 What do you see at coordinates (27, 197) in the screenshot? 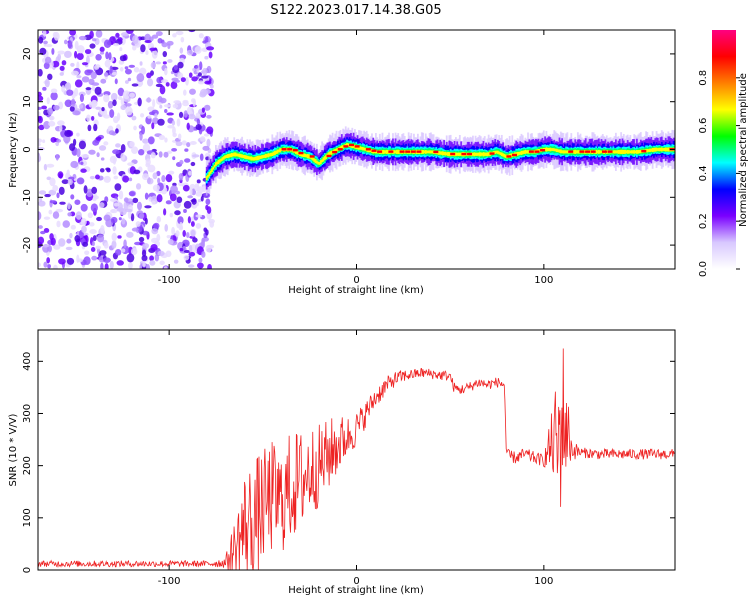
I see `y-tick-label: -10` at bounding box center [27, 197].